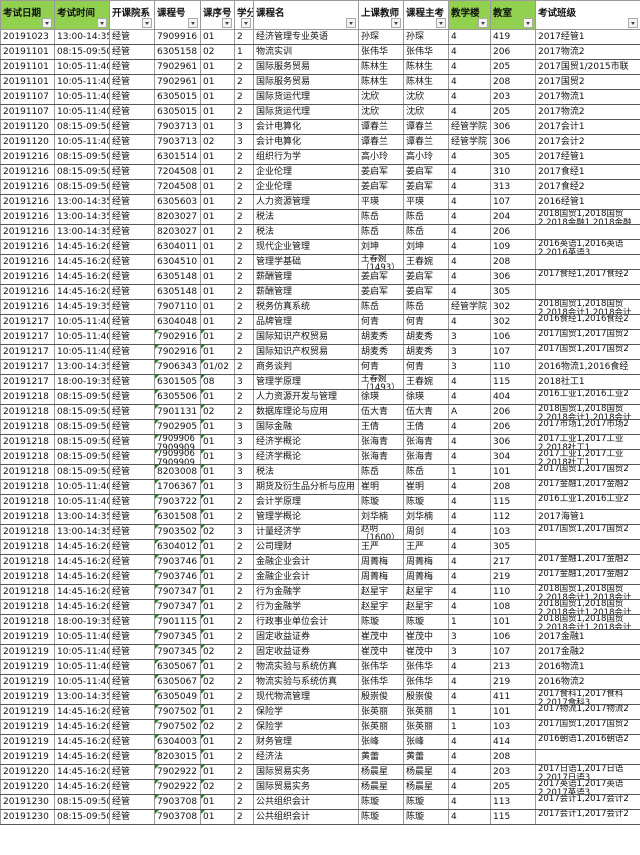  Describe the element at coordinates (306, 487) in the screenshot. I see `cell-course-name: 期货及衍生品分析与应用` at that location.